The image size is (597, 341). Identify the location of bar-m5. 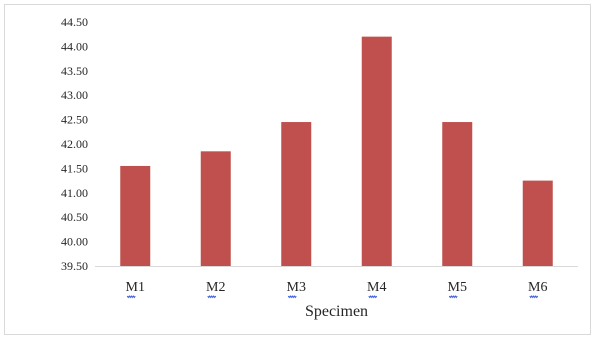
(457, 194).